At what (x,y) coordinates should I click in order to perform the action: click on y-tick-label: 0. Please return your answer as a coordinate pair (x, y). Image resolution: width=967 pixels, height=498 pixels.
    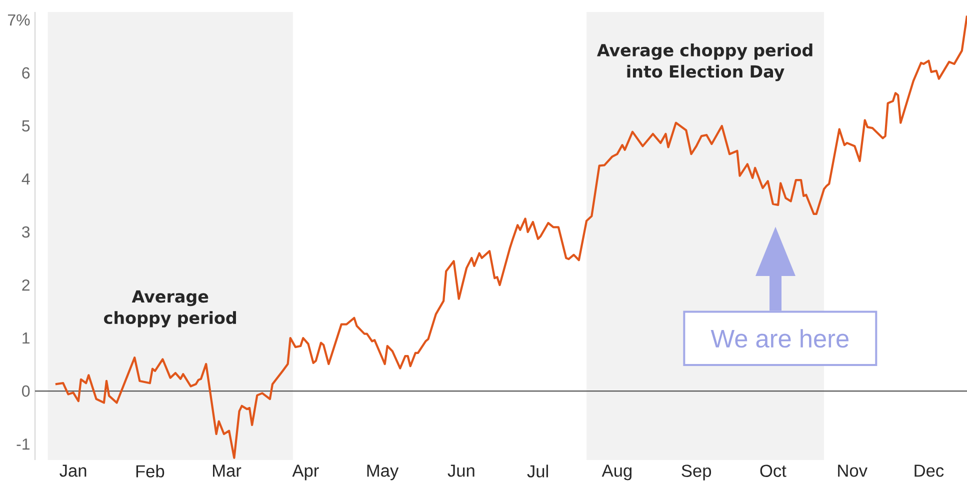
    Looking at the image, I should click on (26, 391).